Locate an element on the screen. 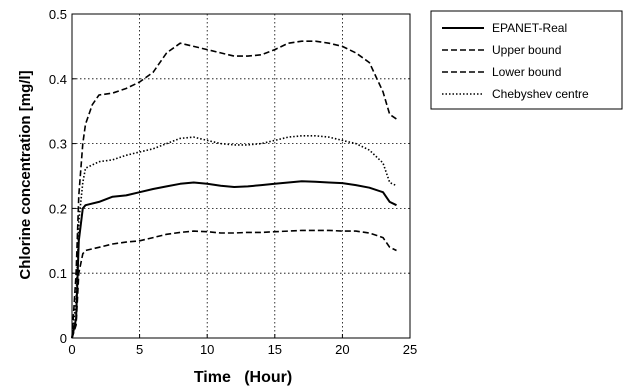 The height and width of the screenshot is (387, 628). y-axis-title: Chlorine concentration [mg/l] is located at coordinates (25, 174).